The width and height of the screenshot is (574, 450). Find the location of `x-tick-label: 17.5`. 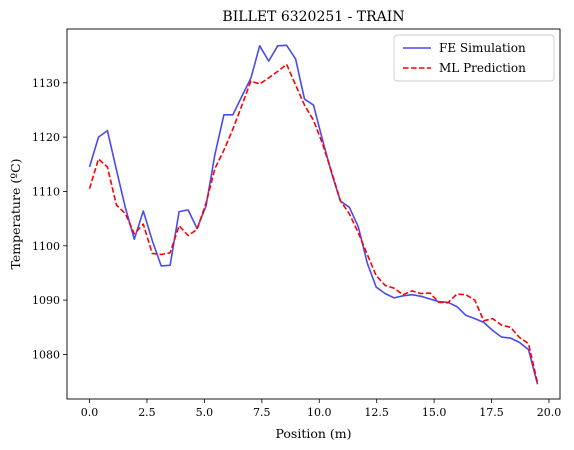

x-tick-label: 17.5 is located at coordinates (491, 412).